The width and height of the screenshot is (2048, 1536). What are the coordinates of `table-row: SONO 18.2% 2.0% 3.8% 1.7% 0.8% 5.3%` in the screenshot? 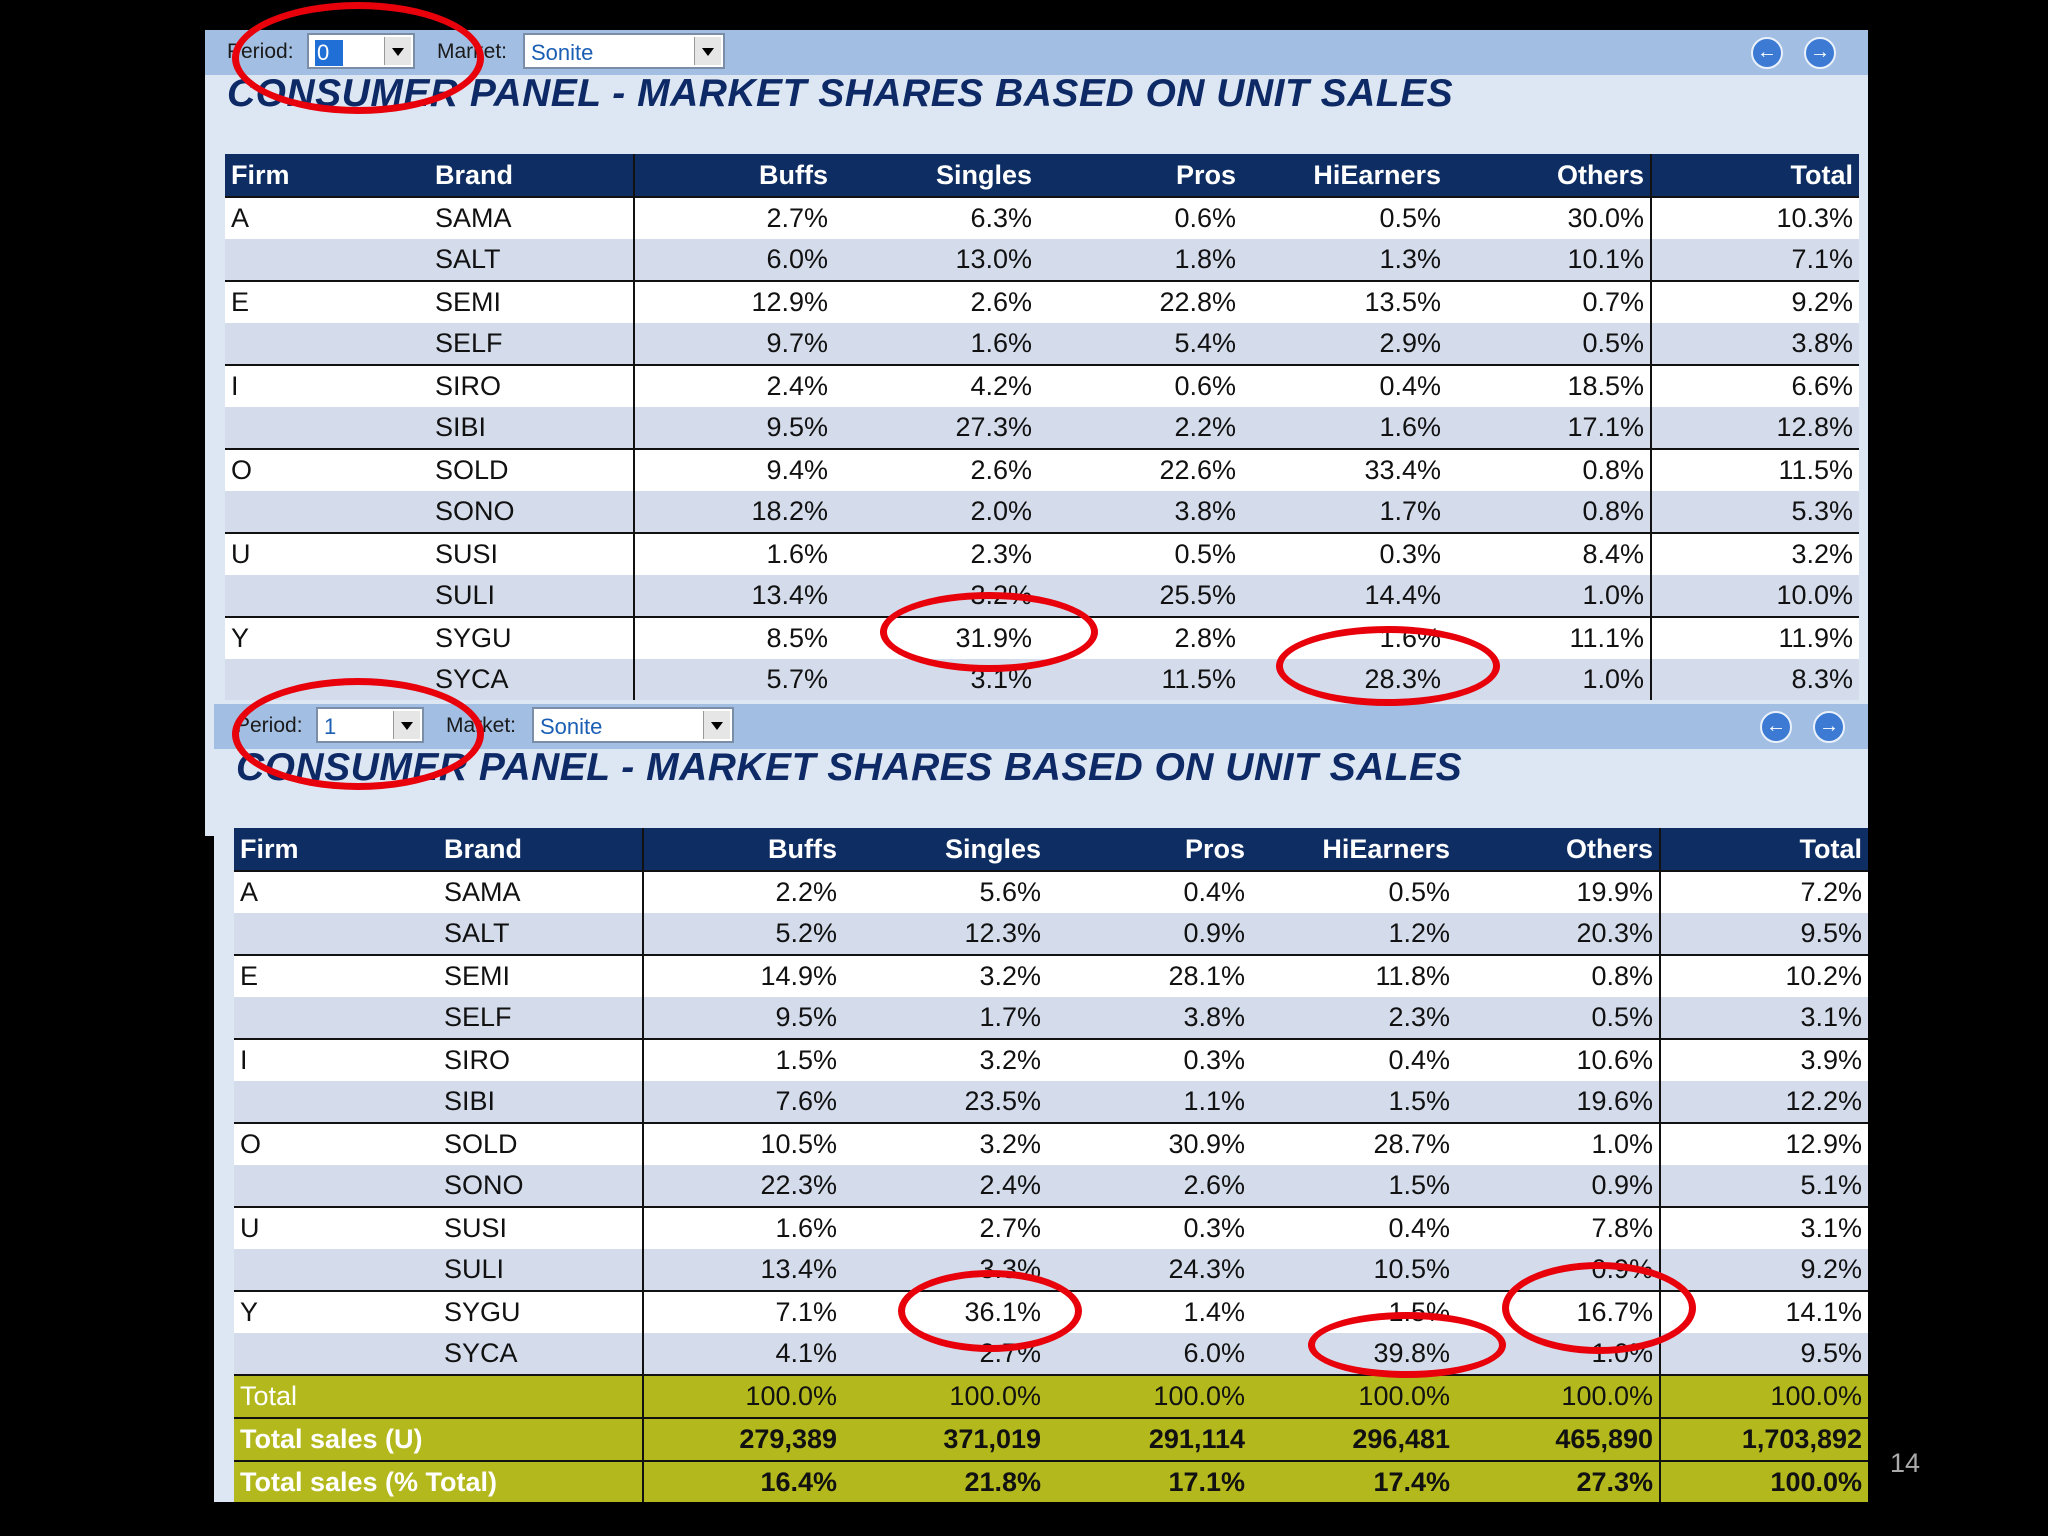 It's located at (1042, 512).